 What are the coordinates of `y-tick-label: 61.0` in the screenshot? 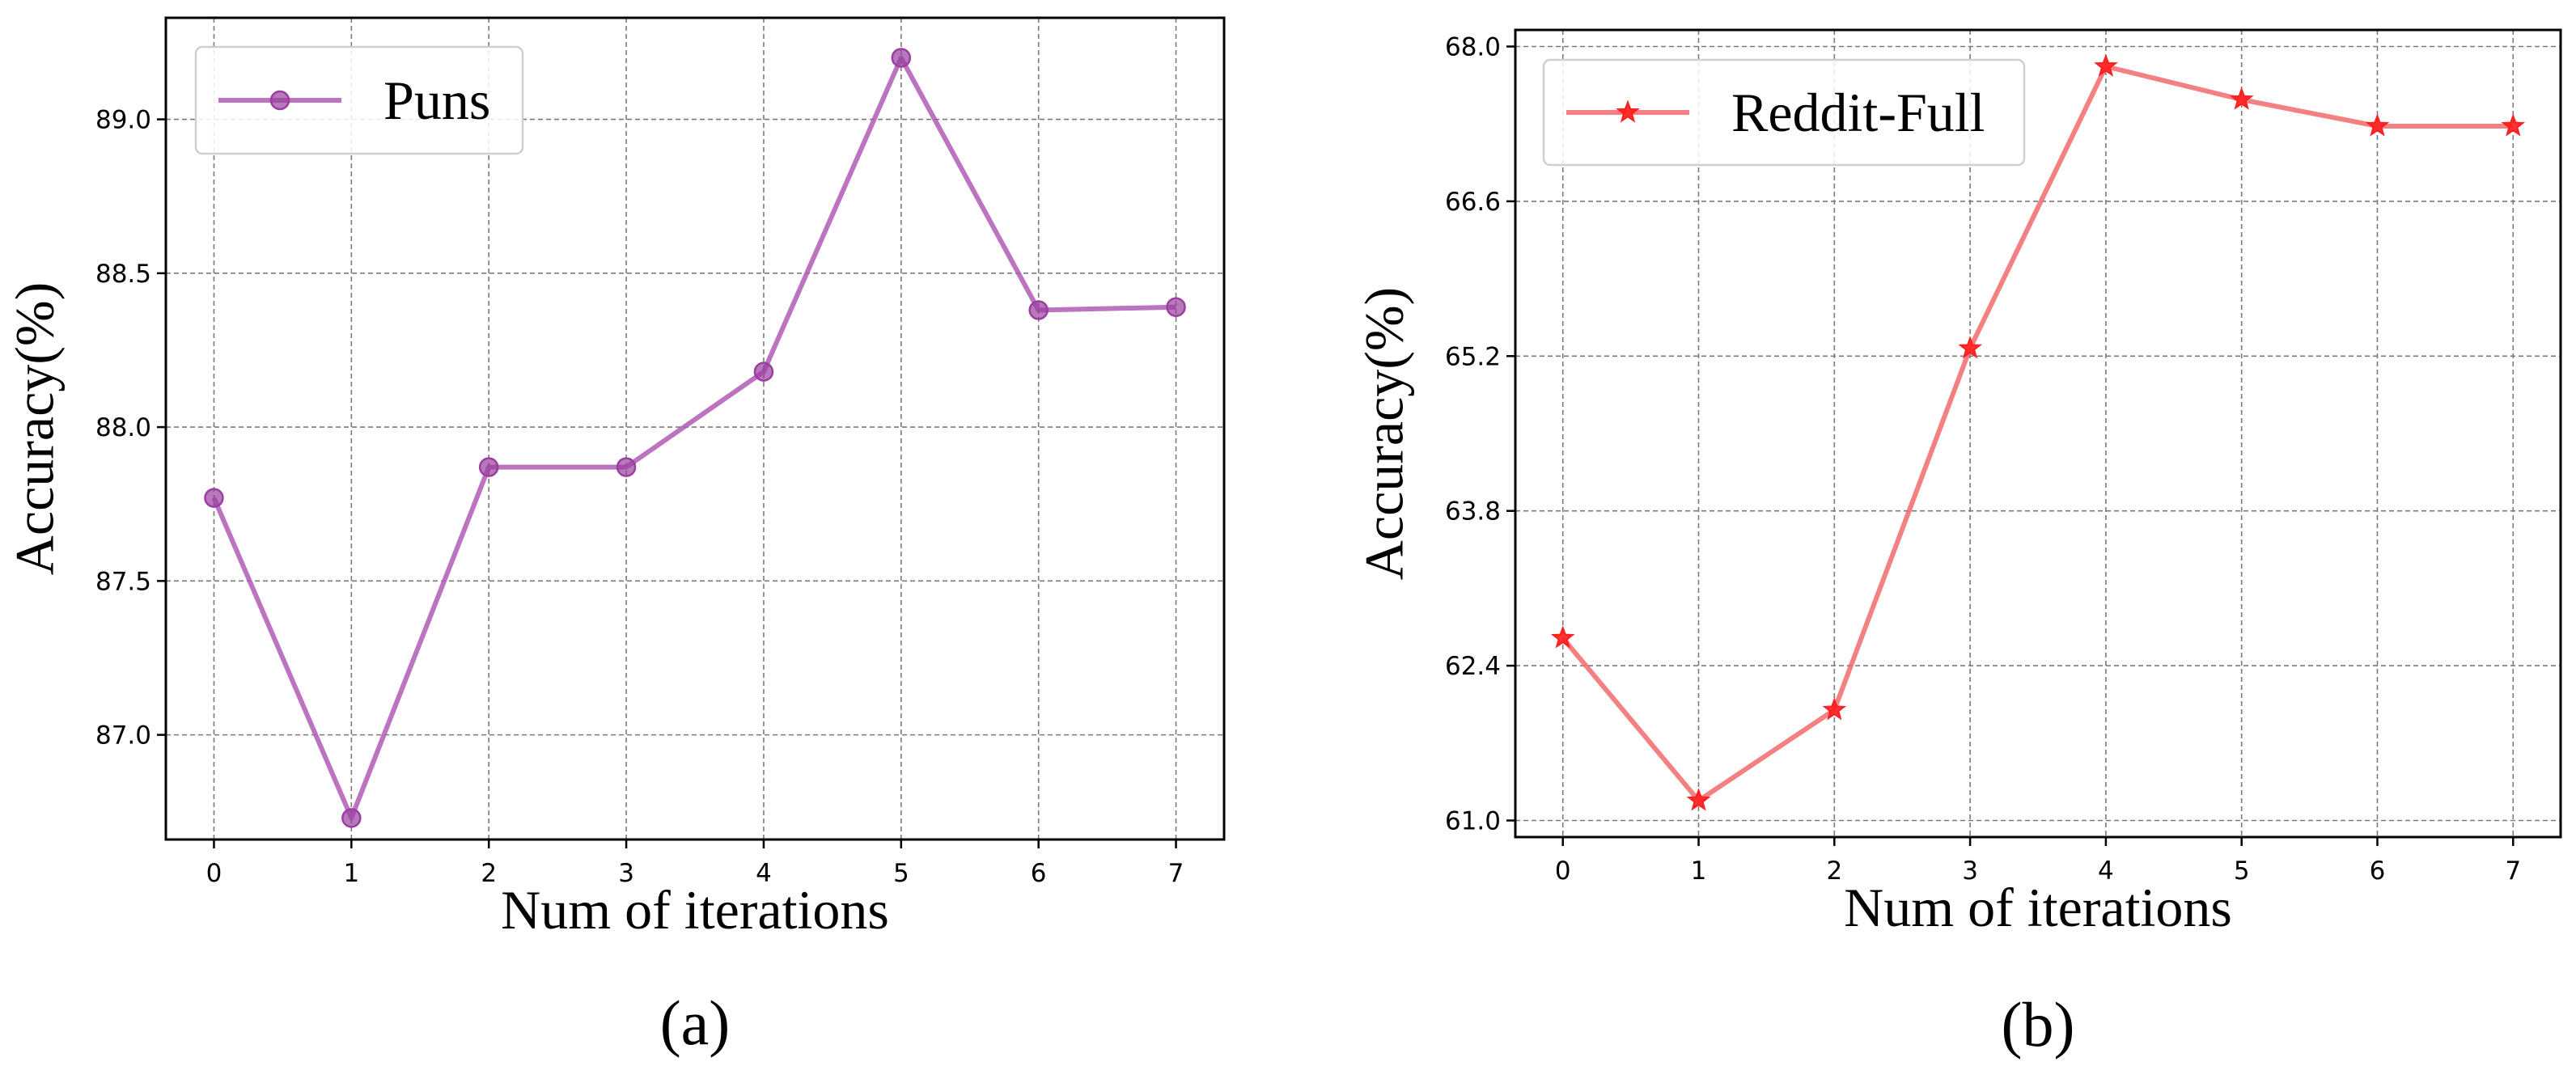 It's located at (1473, 820).